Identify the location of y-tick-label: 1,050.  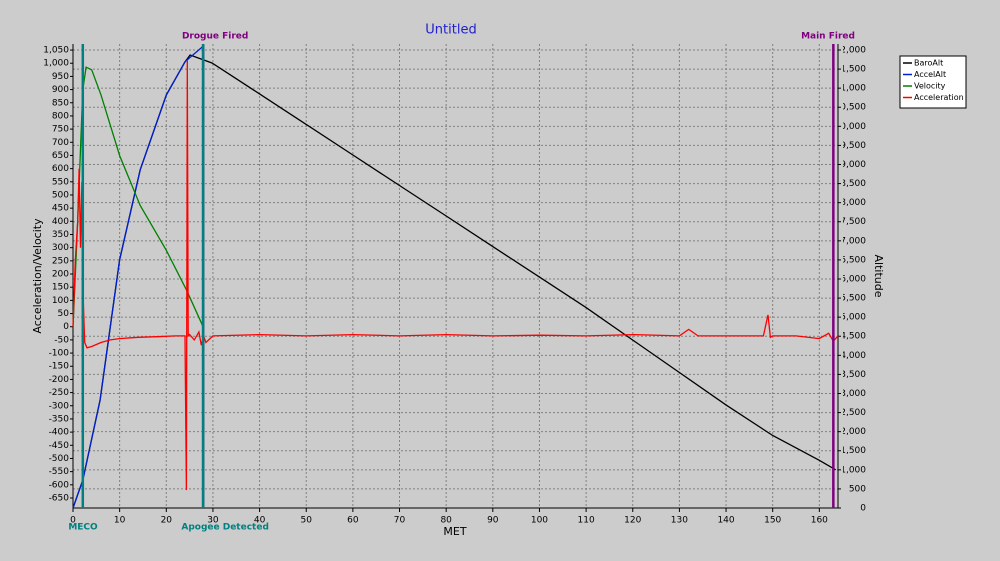
(56, 51).